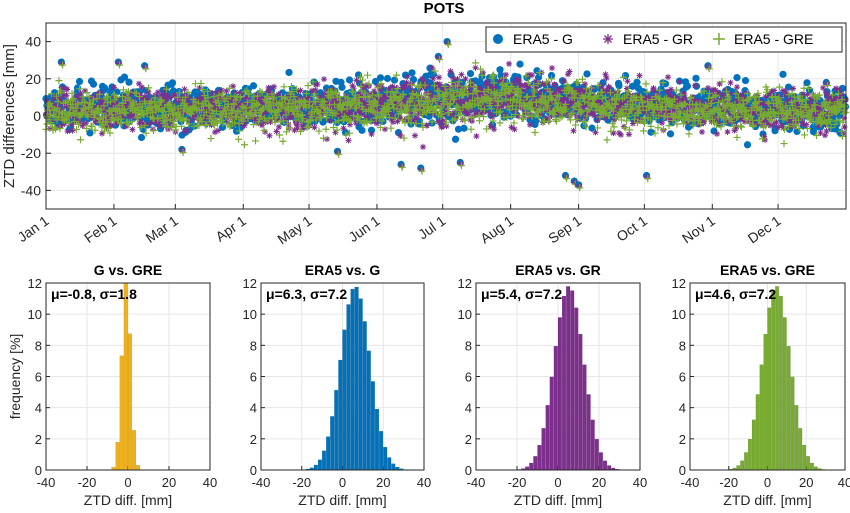 This screenshot has width=850, height=513. What do you see at coordinates (128, 270) in the screenshot?
I see `histogram-title: G vs. GRE` at bounding box center [128, 270].